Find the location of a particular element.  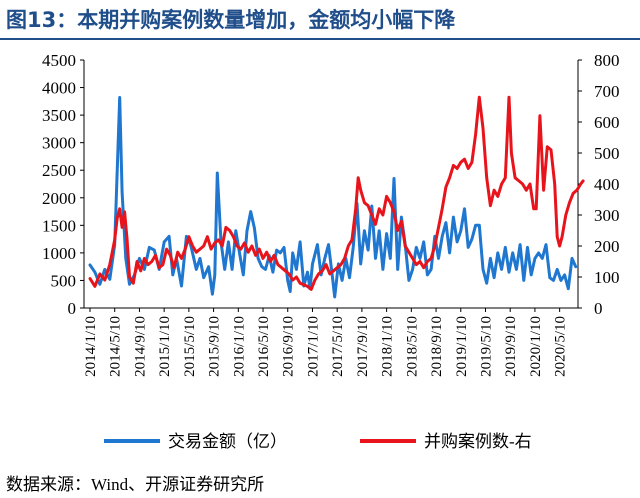

x-tick-label: 2015/9/10 is located at coordinates (215, 346).